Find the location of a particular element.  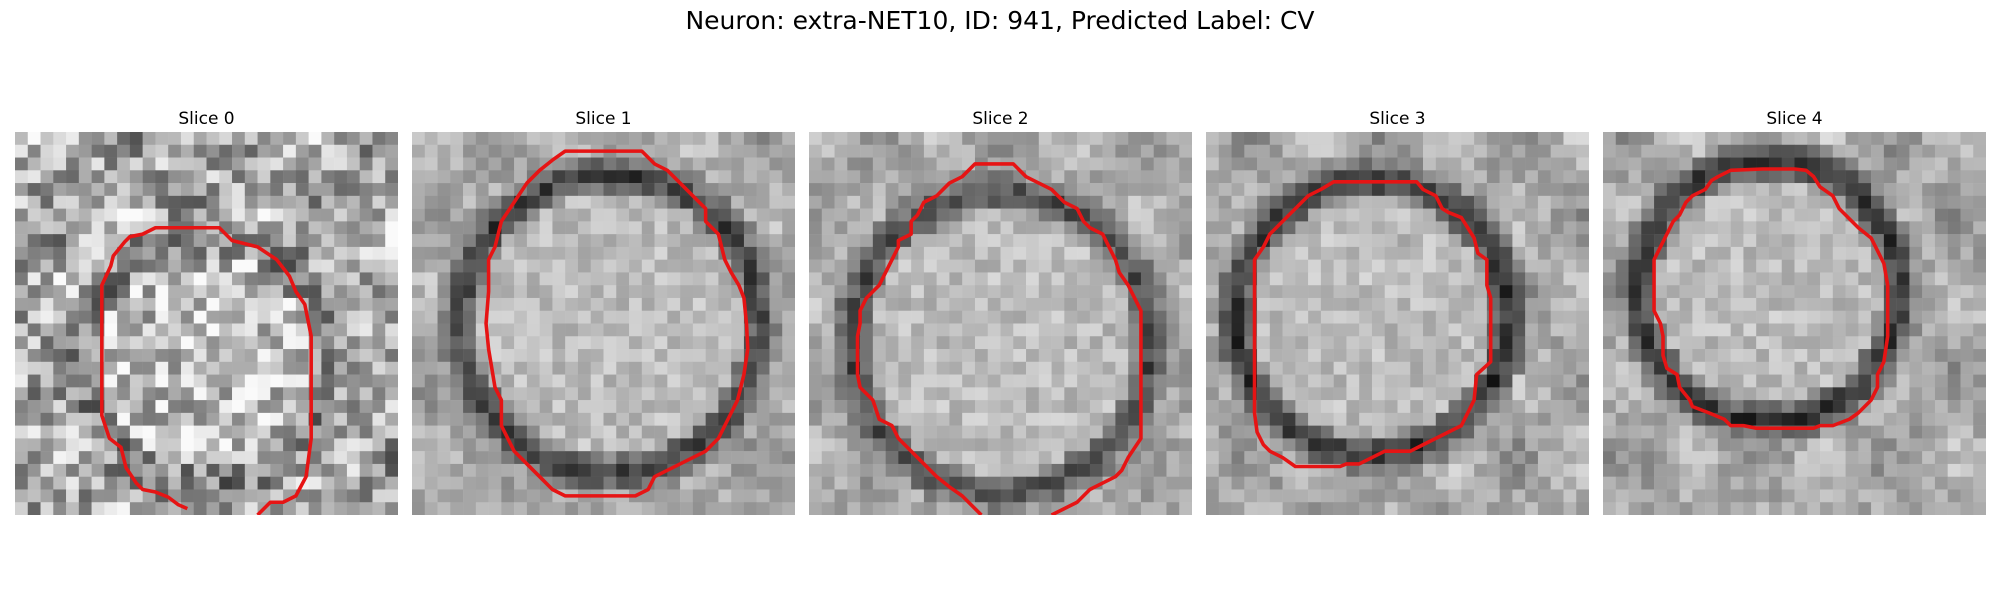

slice-title-2: Slice 2 is located at coordinates (1000, 119).